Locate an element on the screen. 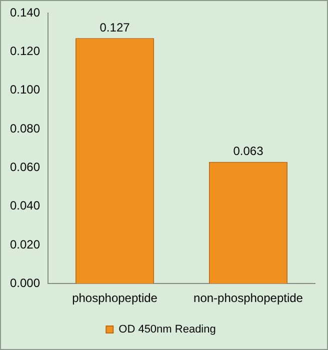  y-tick-label: 0.060 is located at coordinates (25, 167).